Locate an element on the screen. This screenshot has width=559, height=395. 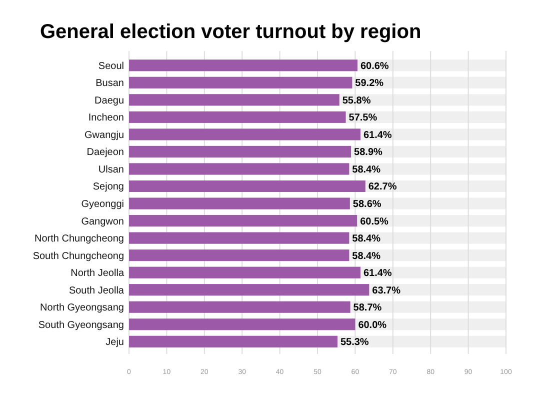
data-label: 63.7% is located at coordinates (386, 290).